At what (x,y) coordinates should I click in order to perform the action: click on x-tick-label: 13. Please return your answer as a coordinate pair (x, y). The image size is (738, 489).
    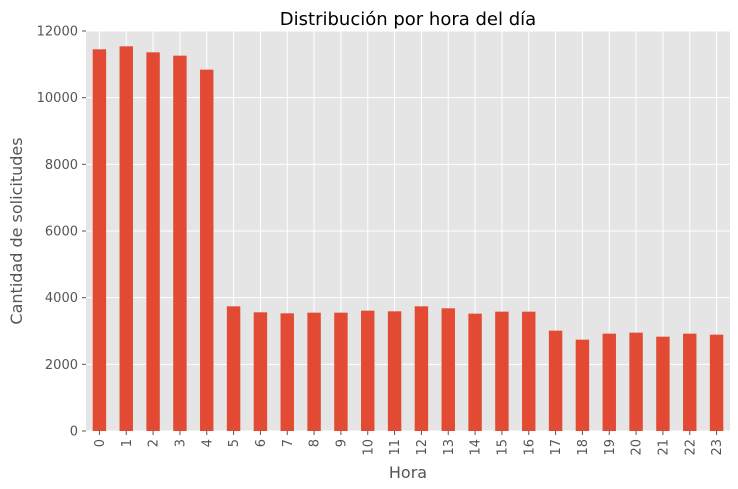
    Looking at the image, I should click on (449, 447).